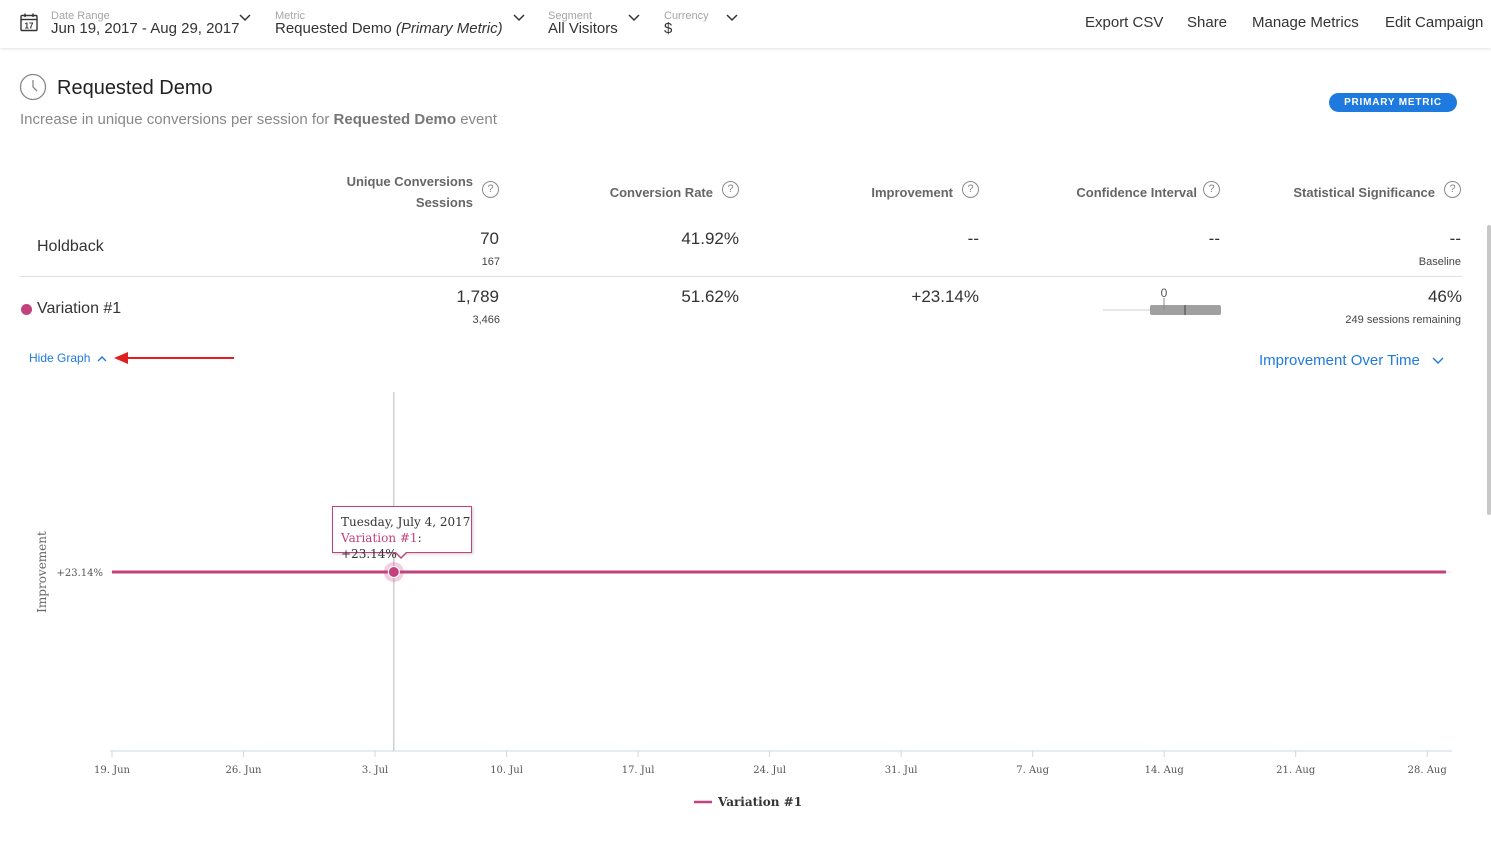  I want to click on baseline-label: Baseline, so click(1439, 262).